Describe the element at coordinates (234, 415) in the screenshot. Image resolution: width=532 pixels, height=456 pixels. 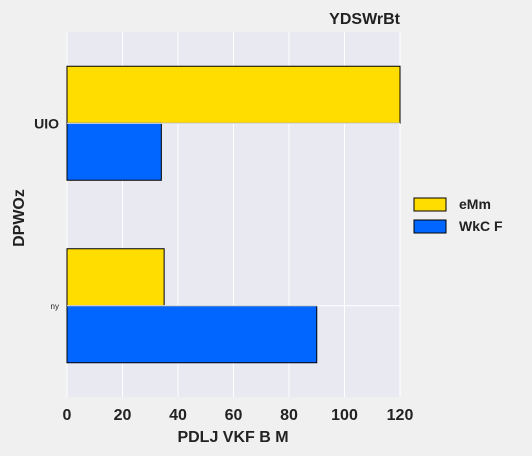
I see `x-tick-label: 60` at that location.